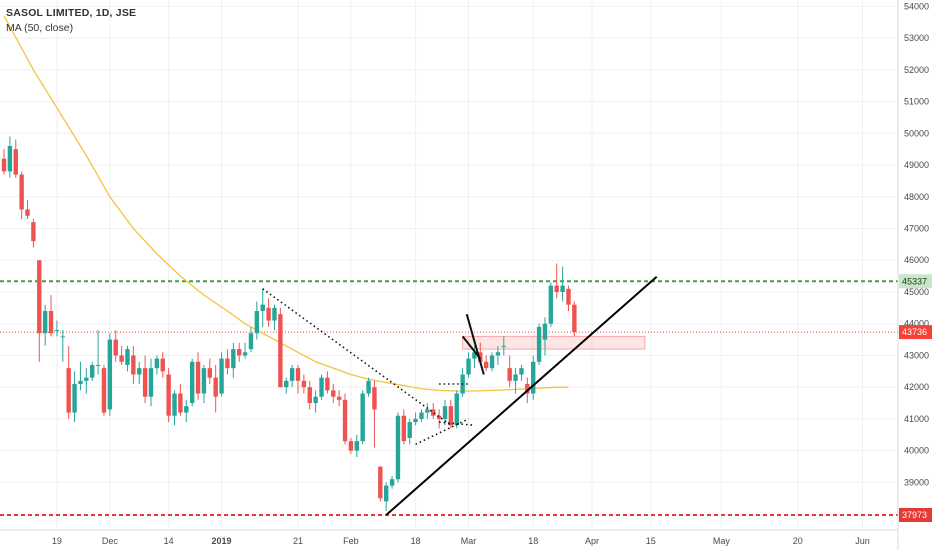 The width and height of the screenshot is (932, 550). Describe the element at coordinates (71, 13) in the screenshot. I see `symbol-title: SASOL LIMITED, 1D, JSE` at that location.